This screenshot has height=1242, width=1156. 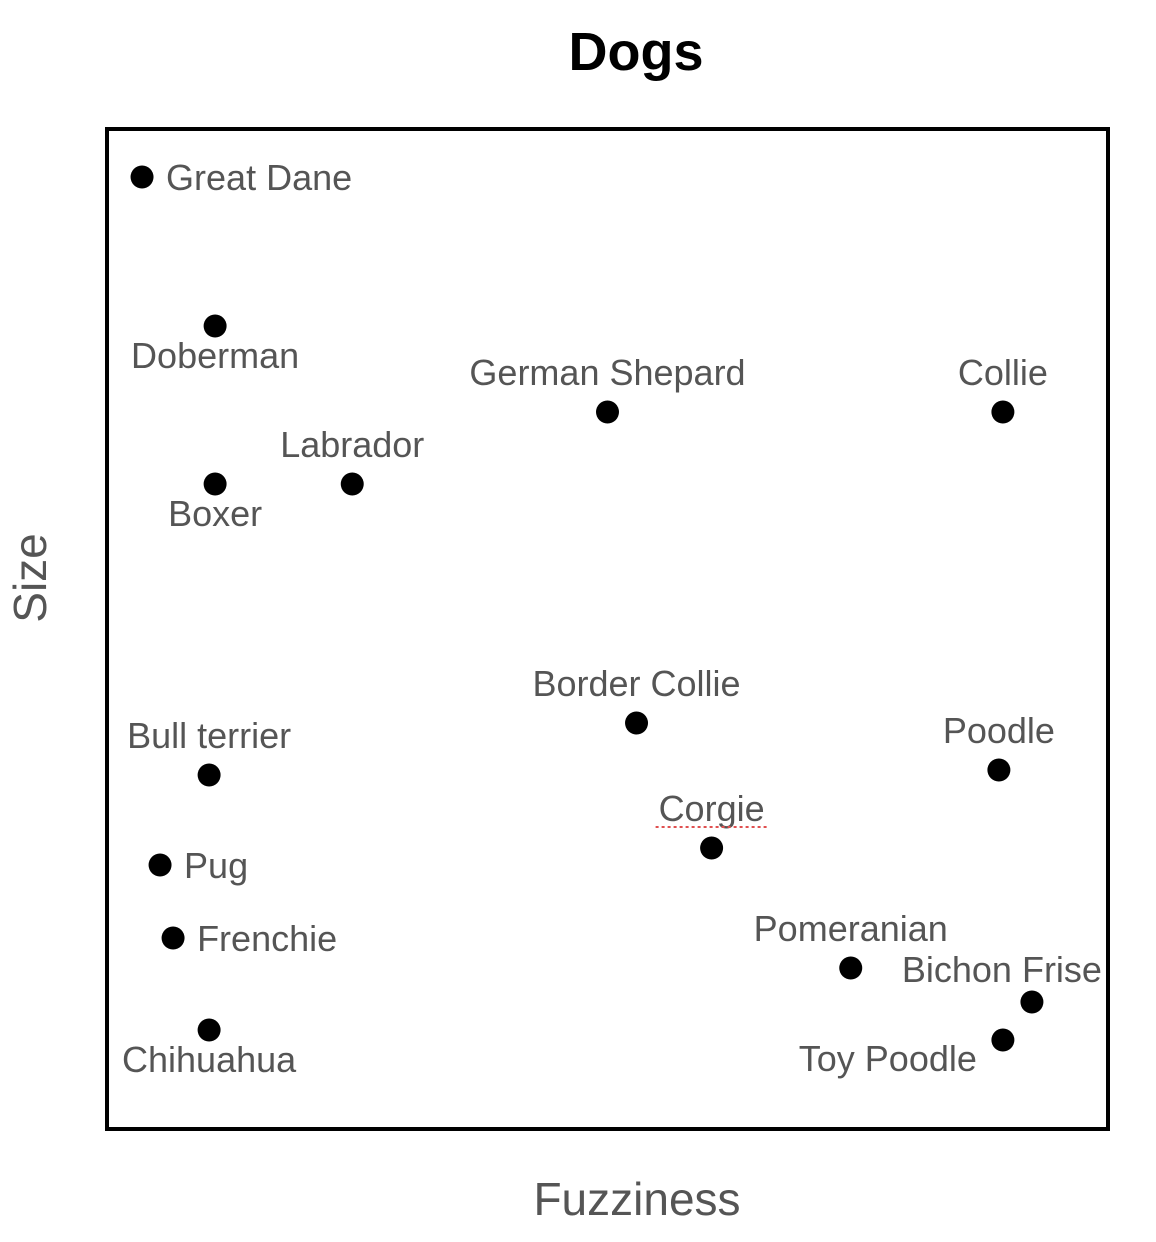 I want to click on point-toy-poodle, so click(x=1003, y=1040).